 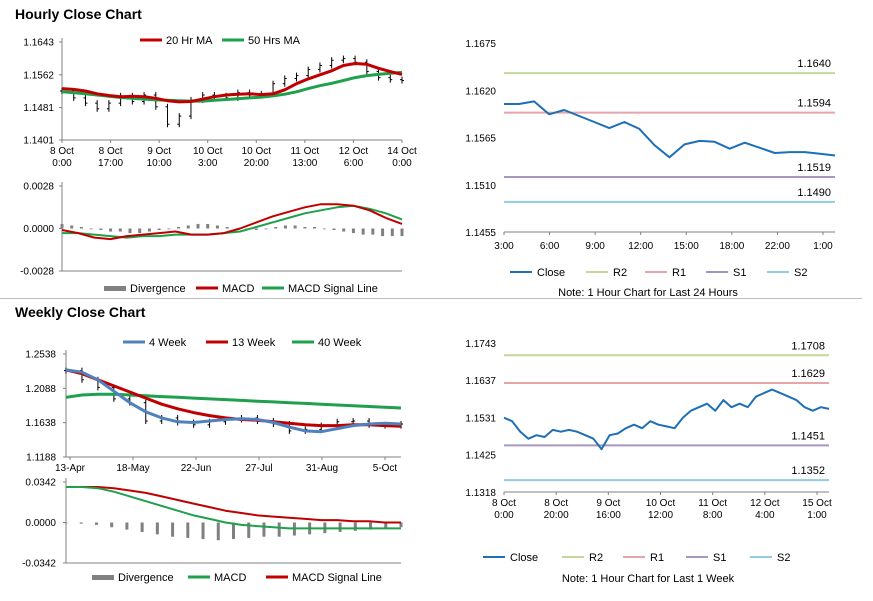 I want to click on weekly-price-legend-label: 13 Week, so click(x=254, y=343).